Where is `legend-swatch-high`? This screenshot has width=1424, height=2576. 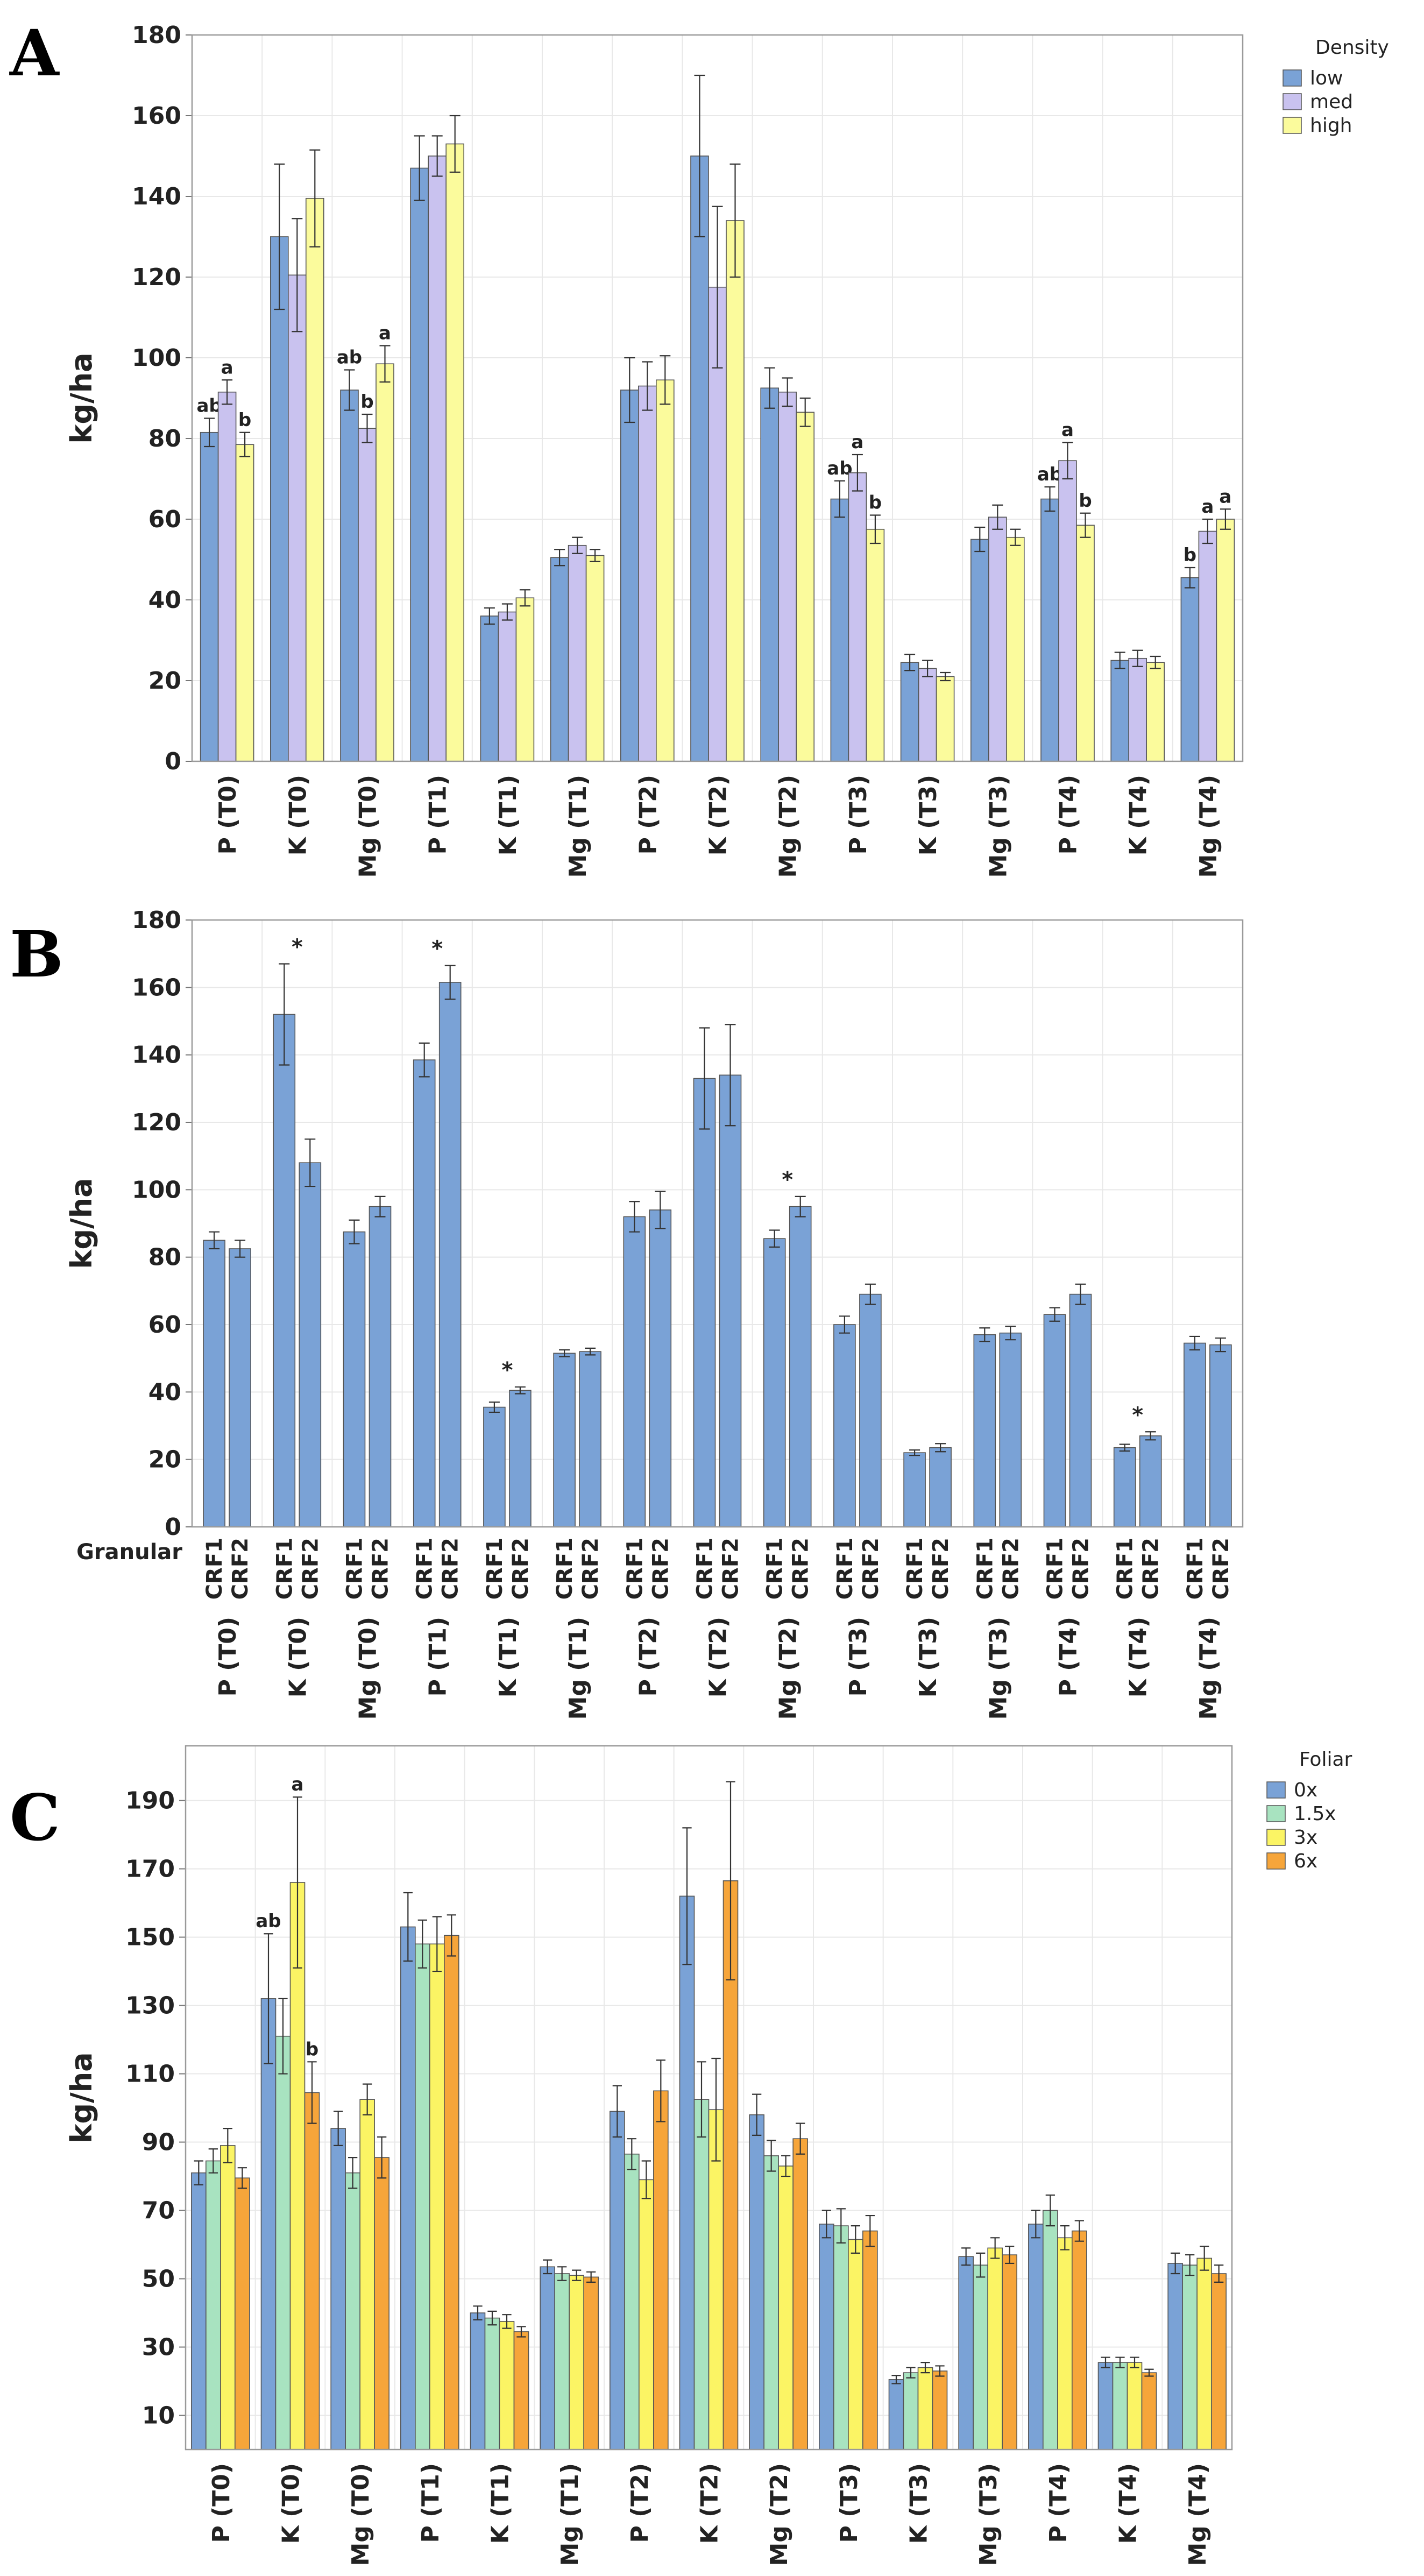 legend-swatch-high is located at coordinates (1292, 125).